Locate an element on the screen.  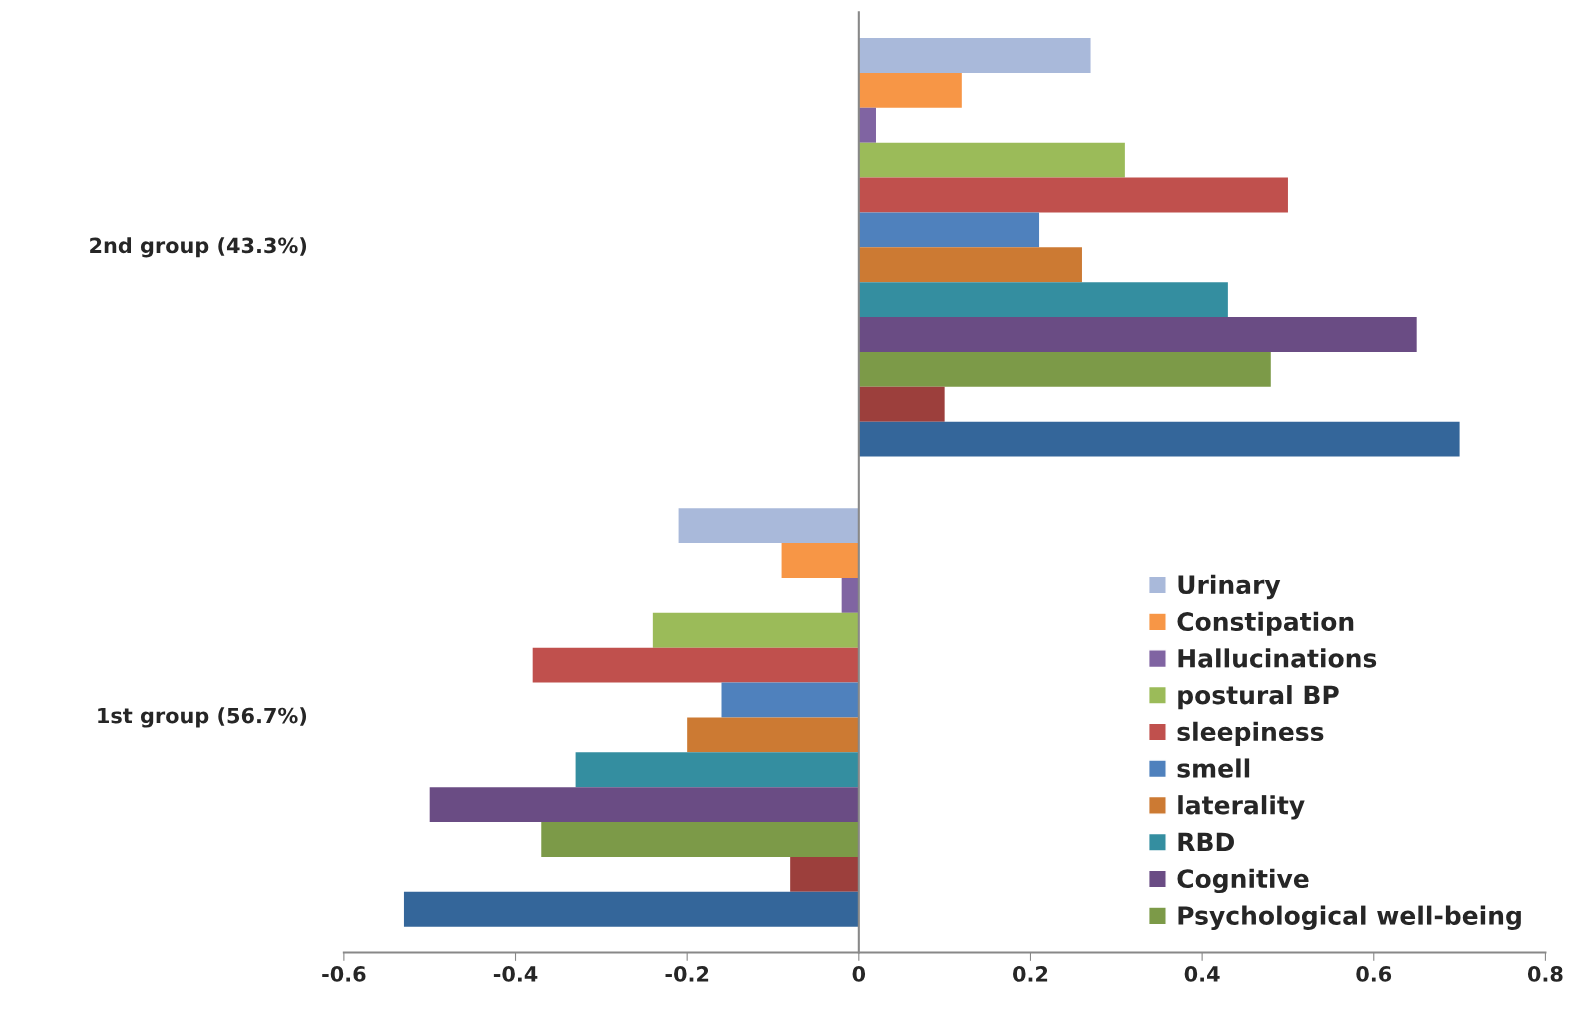
legend-label: Urinary is located at coordinates (1229, 587).